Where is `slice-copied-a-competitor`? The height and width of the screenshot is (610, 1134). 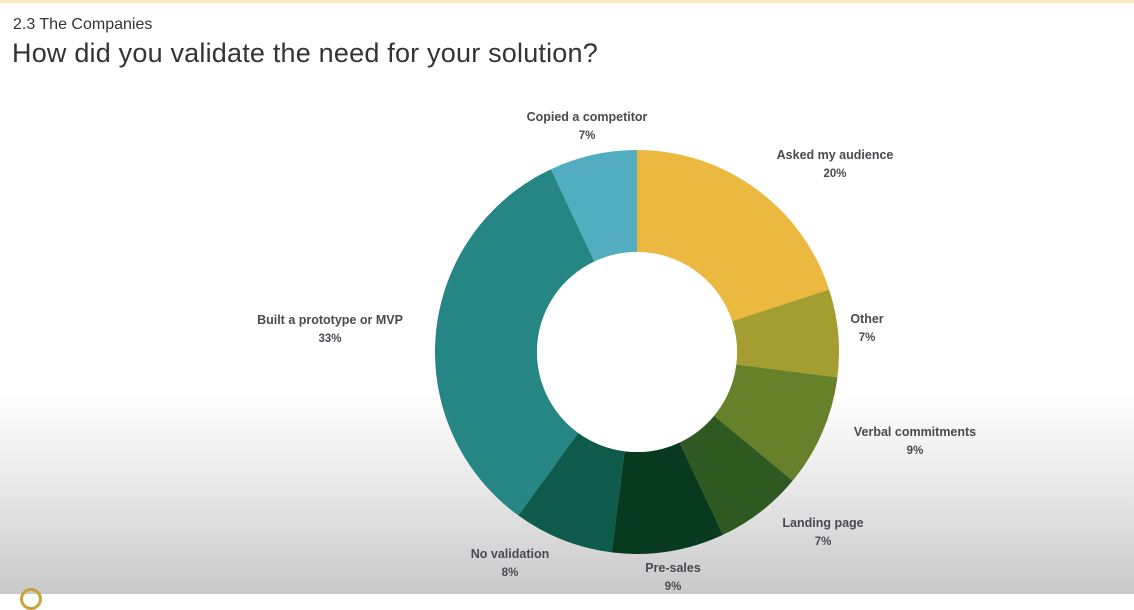
slice-copied-a-competitor is located at coordinates (593, 206).